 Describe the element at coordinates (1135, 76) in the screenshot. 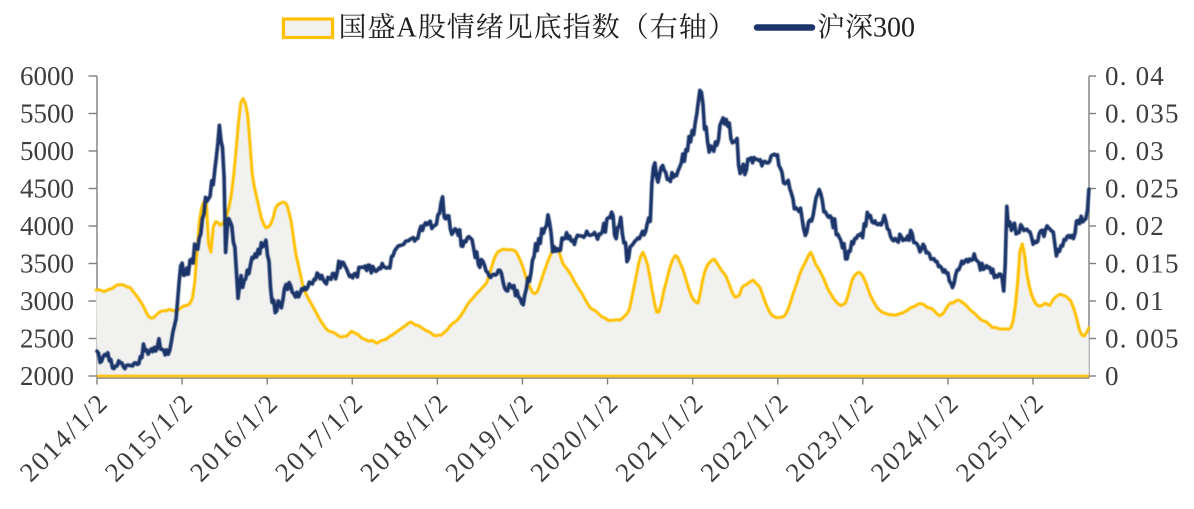

I see `y-axis-right-label: 0. 04` at that location.